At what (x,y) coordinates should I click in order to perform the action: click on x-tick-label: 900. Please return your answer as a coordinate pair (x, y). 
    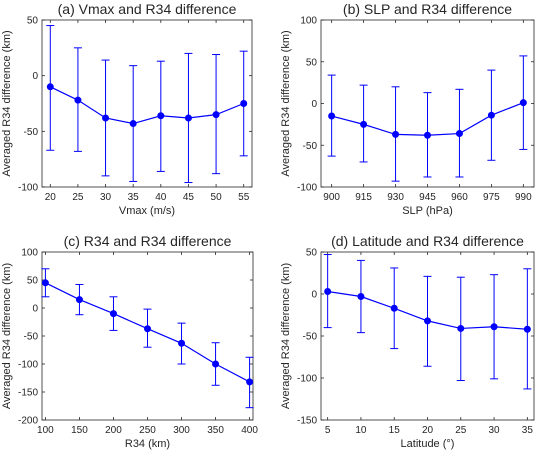
    Looking at the image, I should click on (331, 197).